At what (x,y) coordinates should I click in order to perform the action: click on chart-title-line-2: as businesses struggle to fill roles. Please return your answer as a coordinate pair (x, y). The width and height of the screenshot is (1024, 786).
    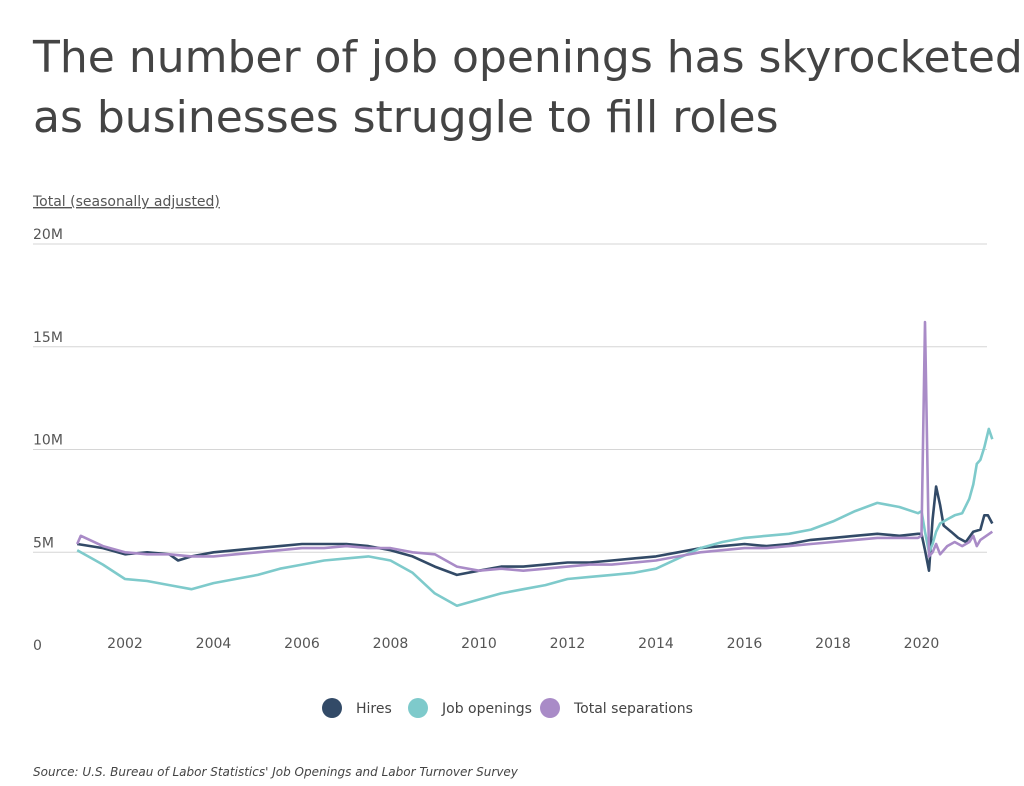
    Looking at the image, I should click on (406, 117).